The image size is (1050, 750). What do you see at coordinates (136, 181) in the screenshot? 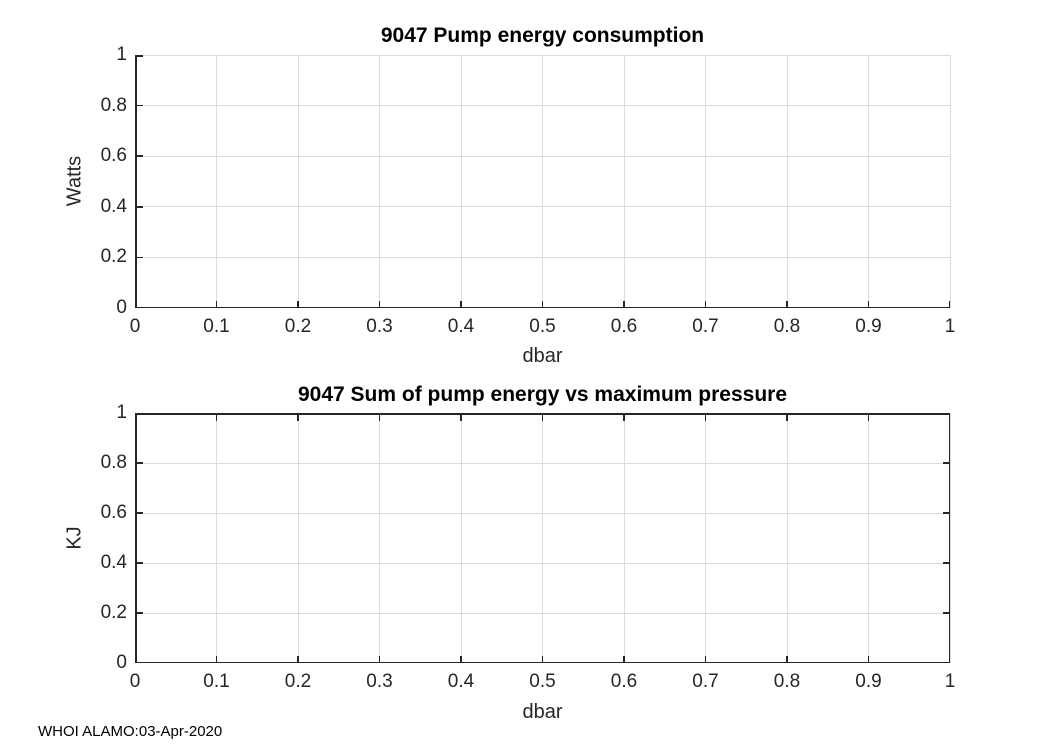
I see `y-axis-line` at bounding box center [136, 181].